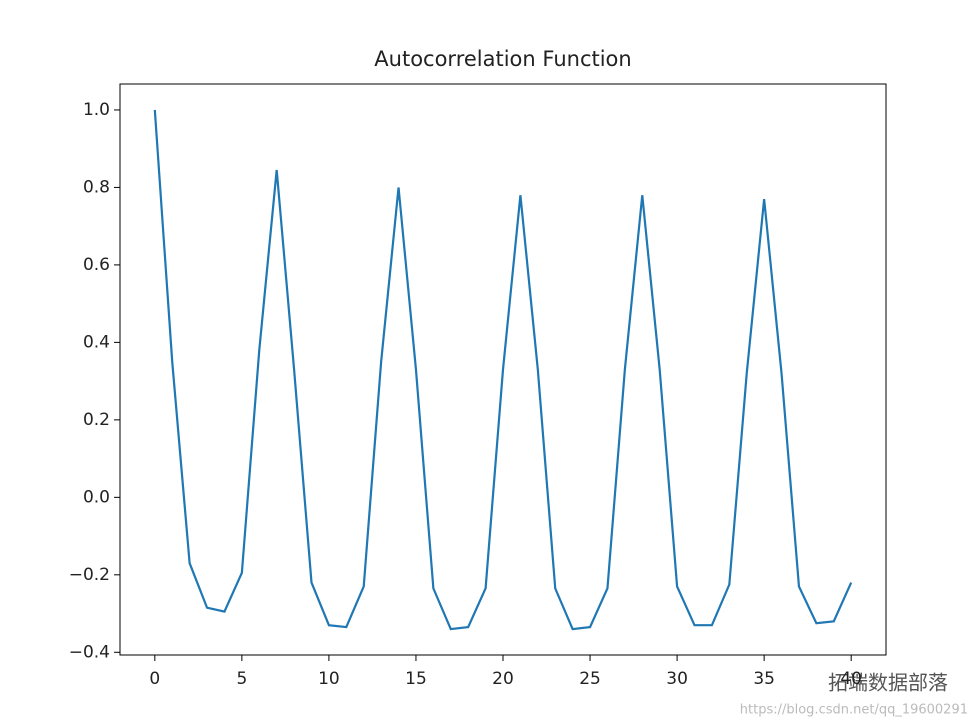 The width and height of the screenshot is (978, 727). I want to click on x-tick-label: 10, so click(329, 679).